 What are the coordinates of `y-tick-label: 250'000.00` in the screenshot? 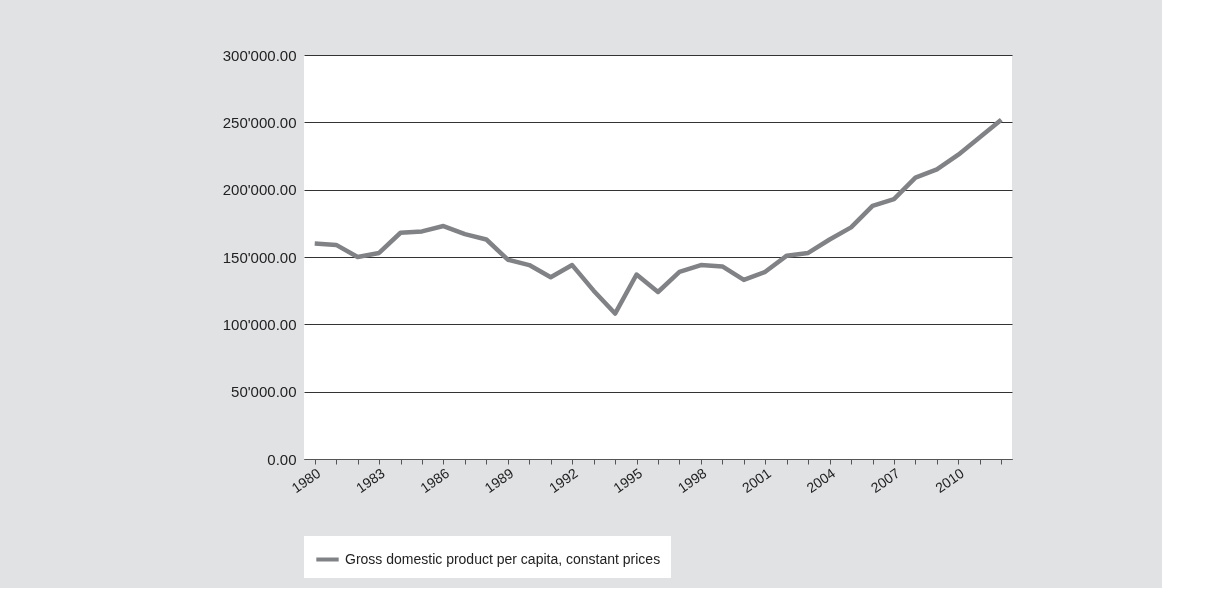 It's located at (259, 122).